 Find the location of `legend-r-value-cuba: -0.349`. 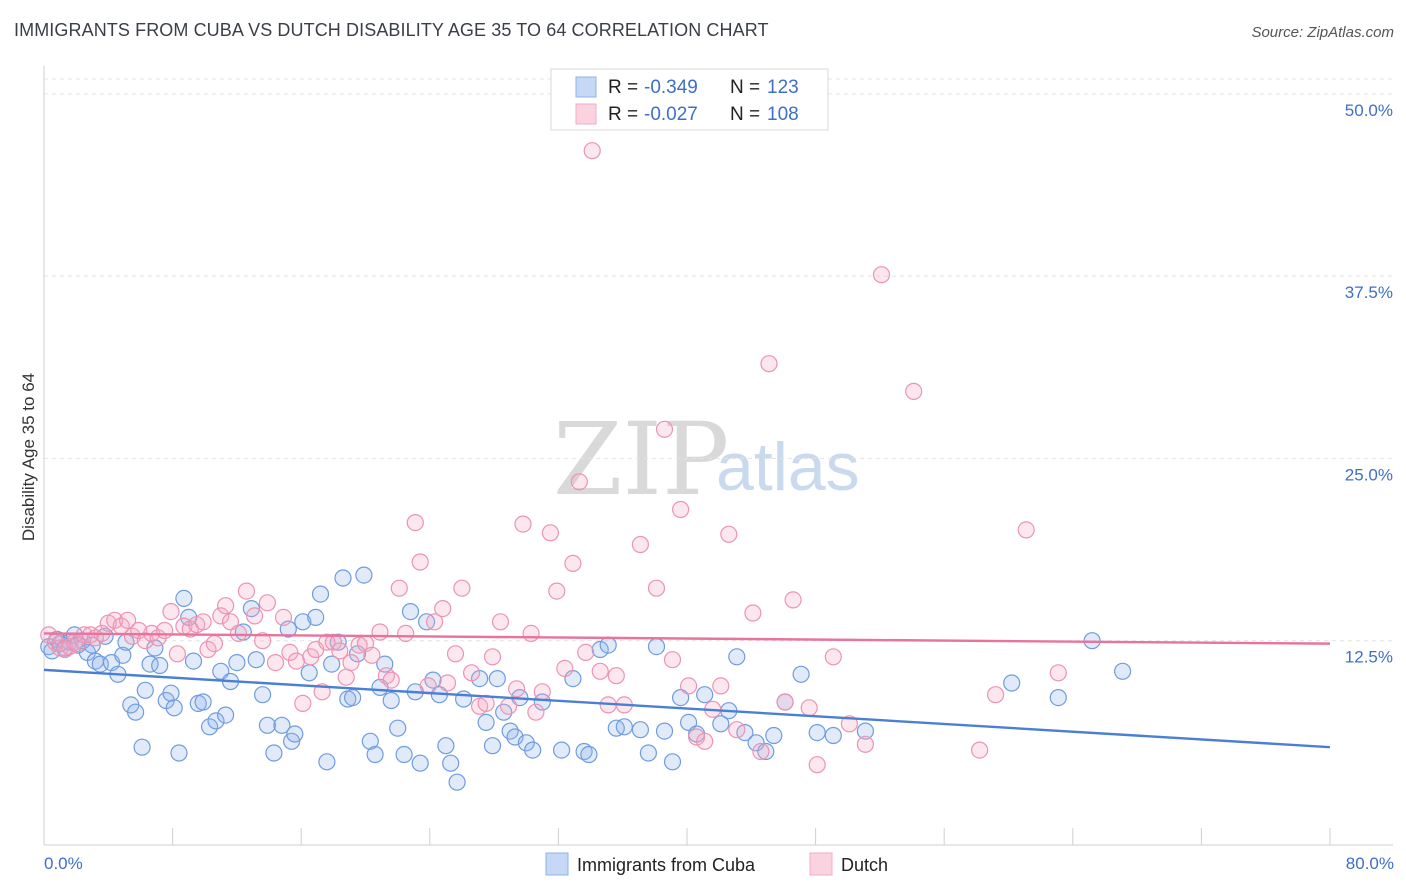

legend-r-value-cuba: -0.349 is located at coordinates (671, 87).